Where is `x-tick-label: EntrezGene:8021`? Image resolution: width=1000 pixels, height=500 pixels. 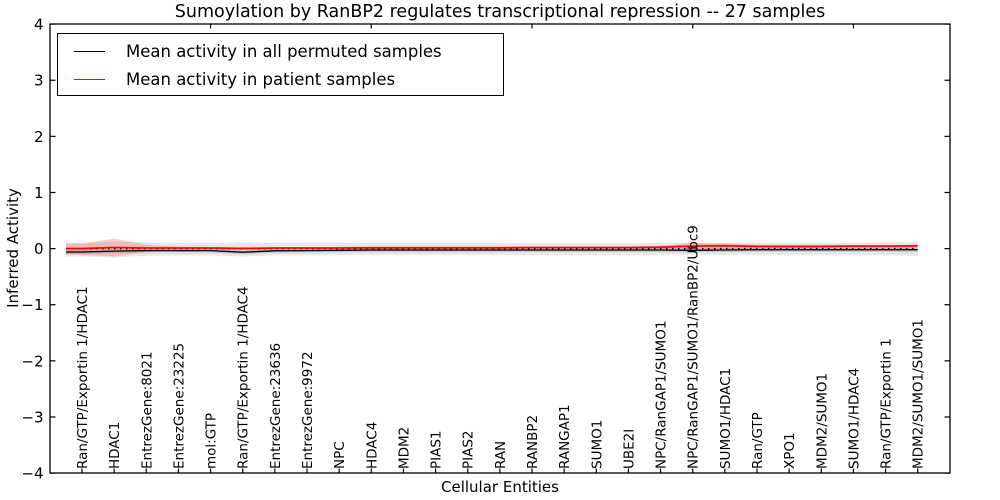 x-tick-label: EntrezGene:8021 is located at coordinates (147, 410).